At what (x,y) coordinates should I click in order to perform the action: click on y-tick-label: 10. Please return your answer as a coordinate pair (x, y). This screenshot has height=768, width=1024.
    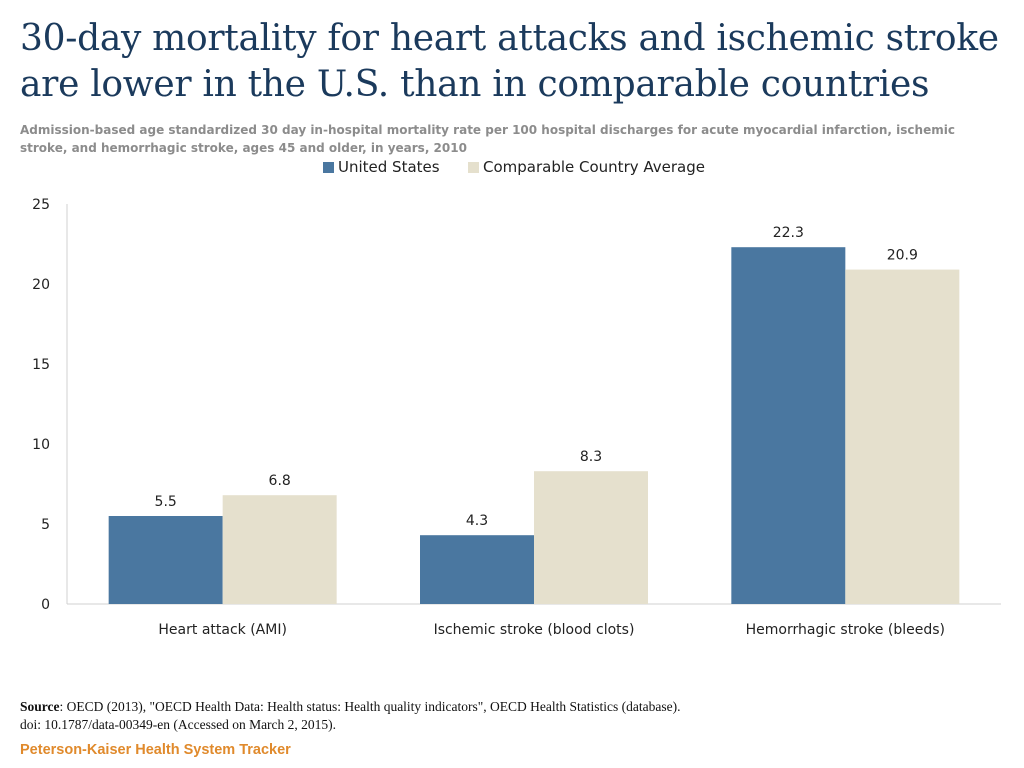
    Looking at the image, I should click on (41, 445).